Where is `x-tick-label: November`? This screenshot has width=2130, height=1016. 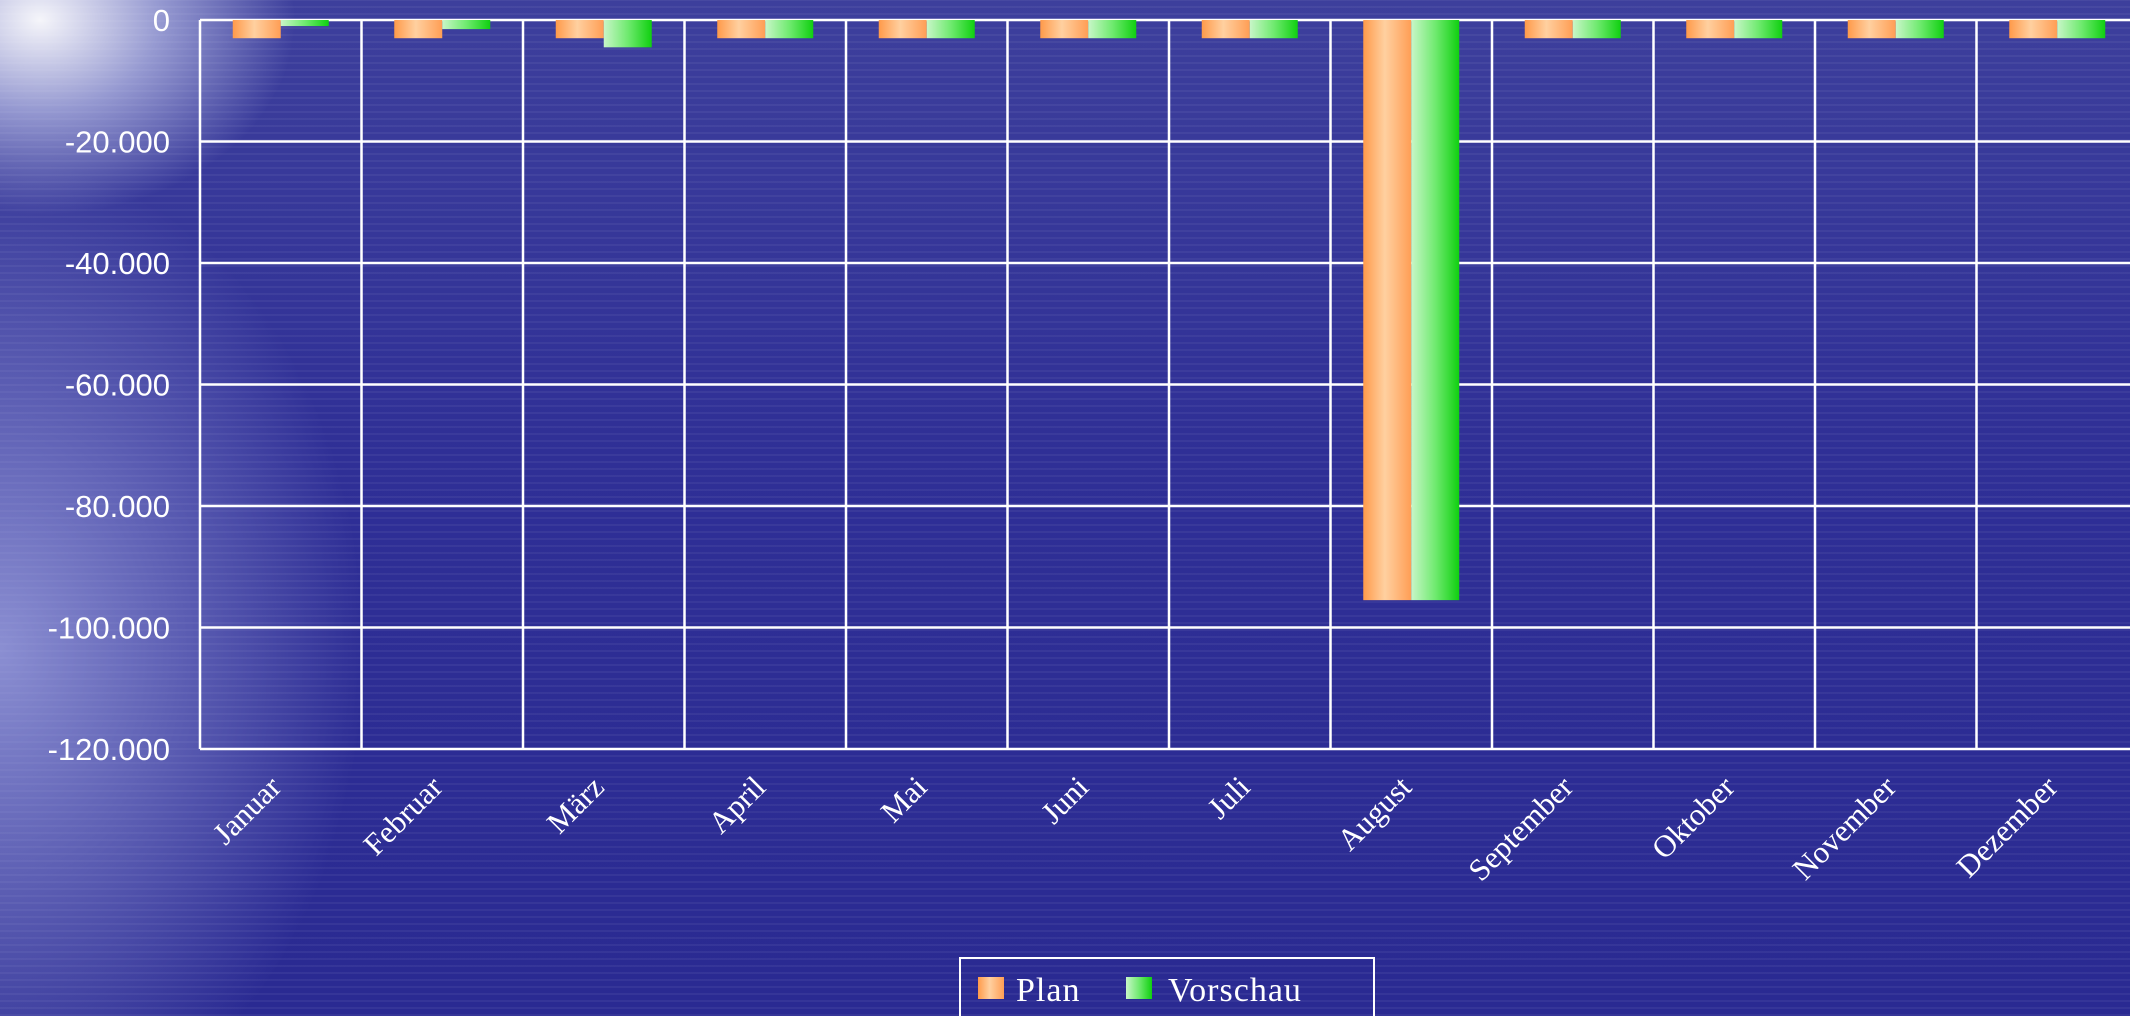 x-tick-label: November is located at coordinates (1844, 828).